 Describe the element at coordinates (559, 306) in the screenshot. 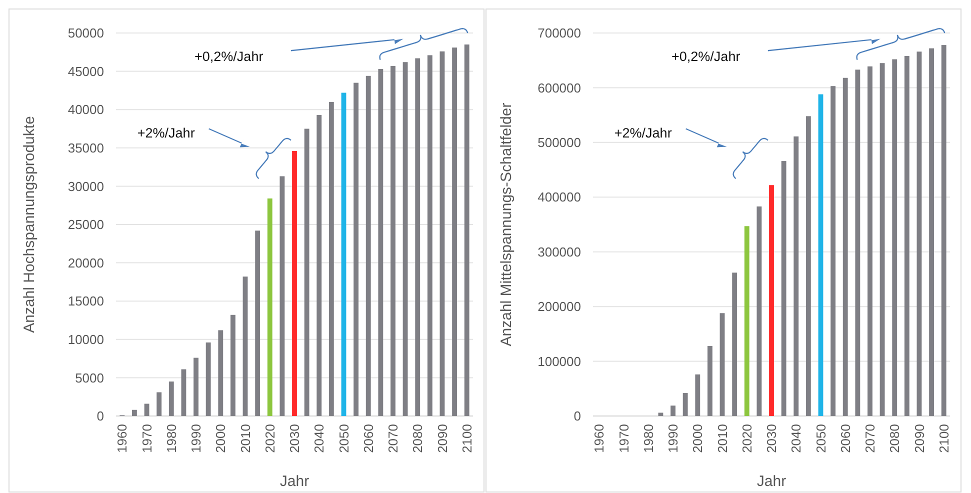

I see `y-tick-label: 200000` at that location.